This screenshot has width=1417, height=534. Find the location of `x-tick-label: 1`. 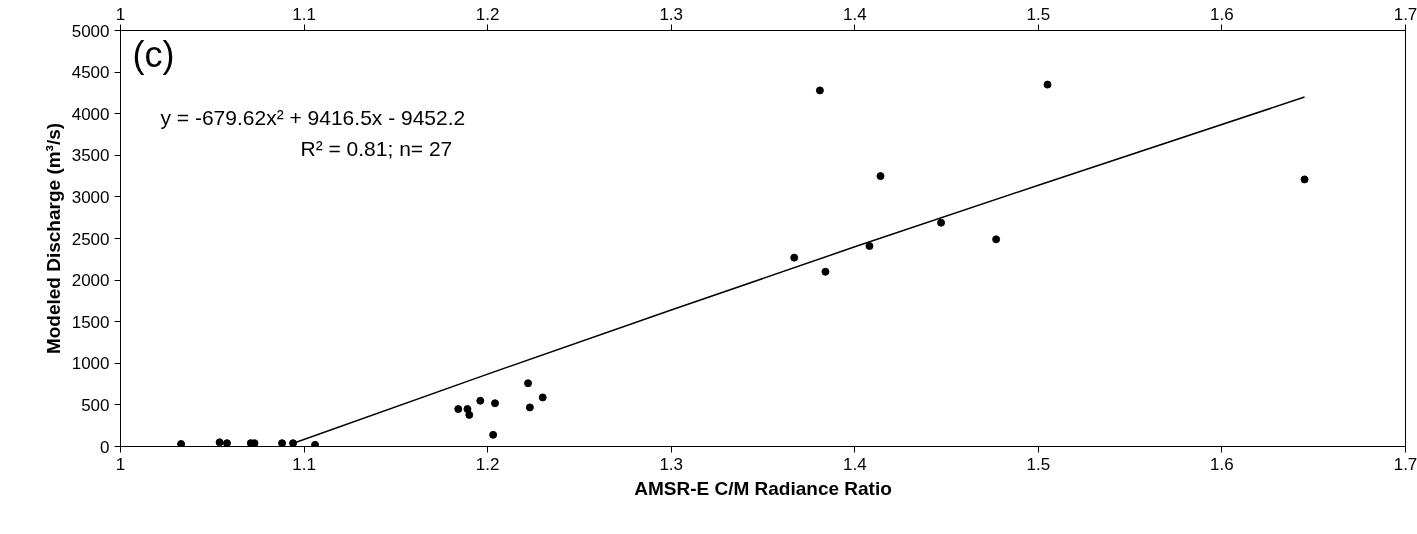

x-tick-label: 1 is located at coordinates (120, 14).